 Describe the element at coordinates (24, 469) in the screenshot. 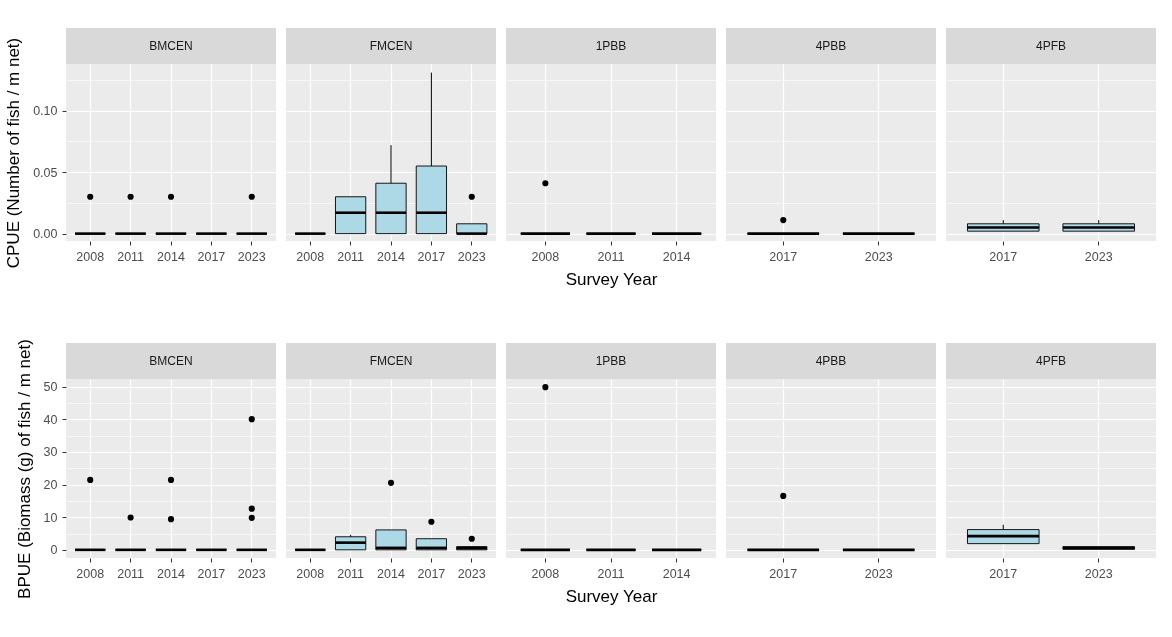

I see `y-axis-title: BPUE (Biomass (g) of fish / m net)` at that location.